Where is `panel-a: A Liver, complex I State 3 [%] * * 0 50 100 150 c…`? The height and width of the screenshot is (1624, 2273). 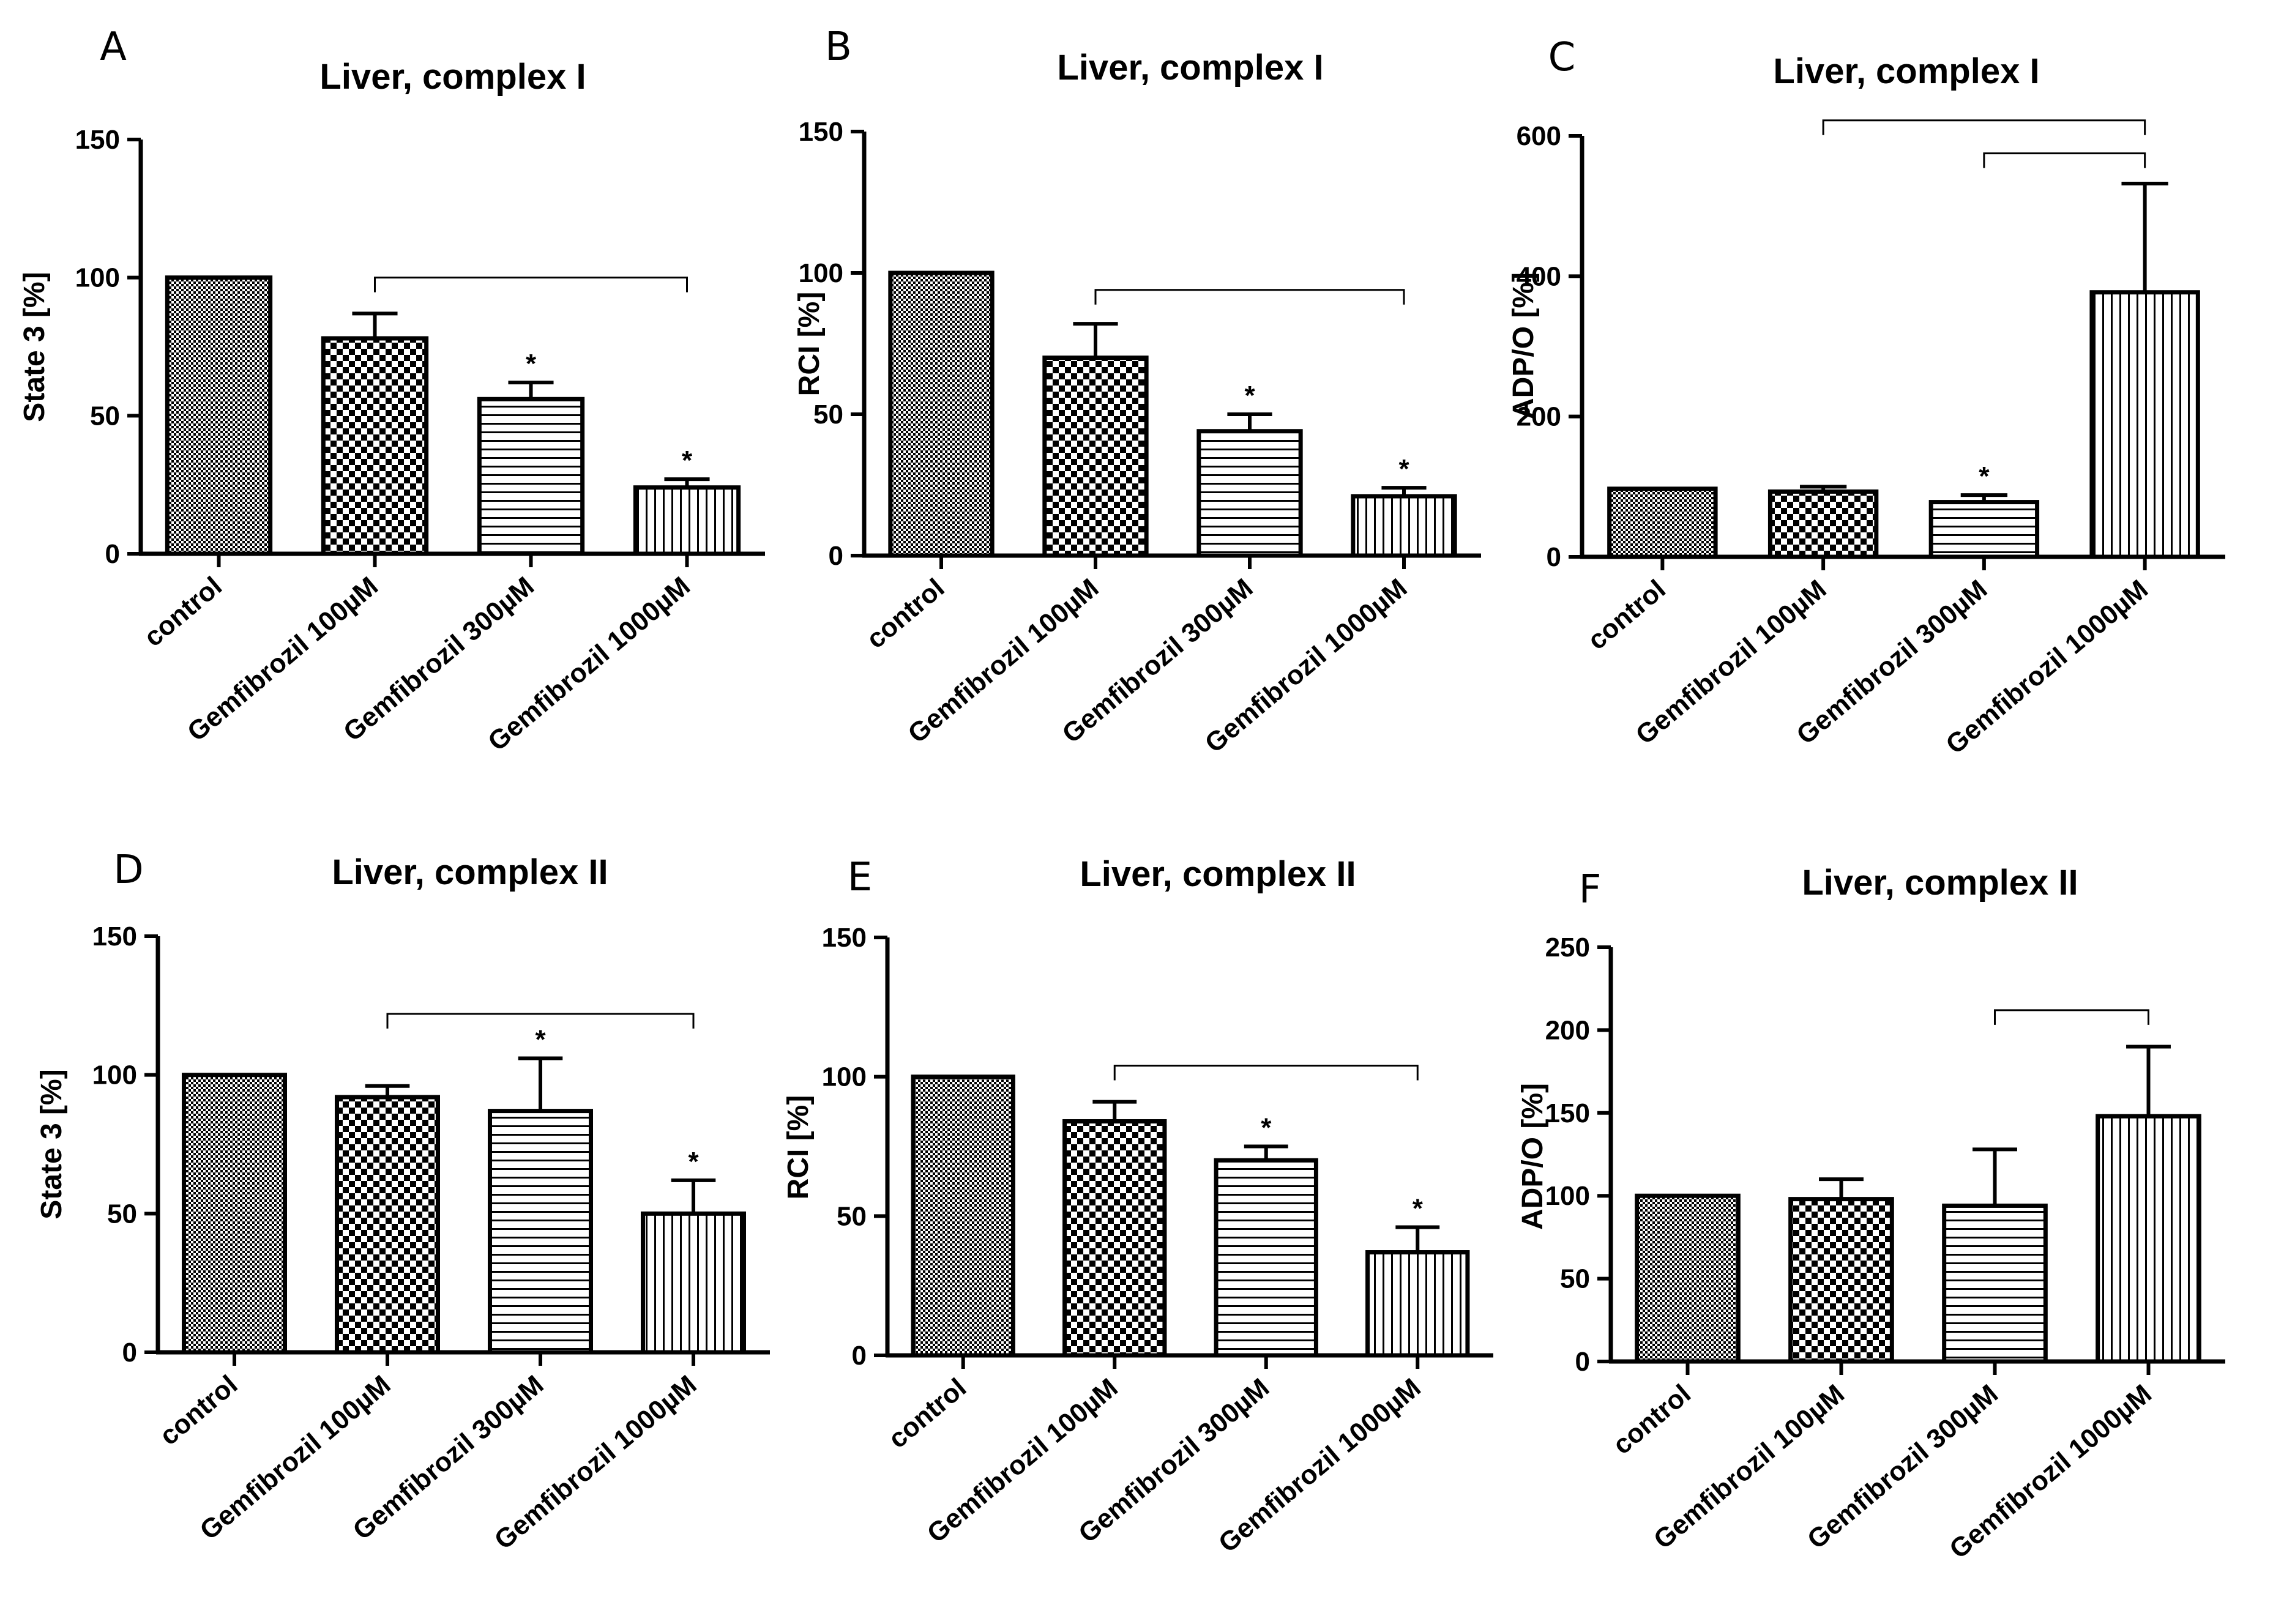
panel-a: A Liver, complex I State 3 [%] * * 0 50 100 150 c… is located at coordinates (391, 391).